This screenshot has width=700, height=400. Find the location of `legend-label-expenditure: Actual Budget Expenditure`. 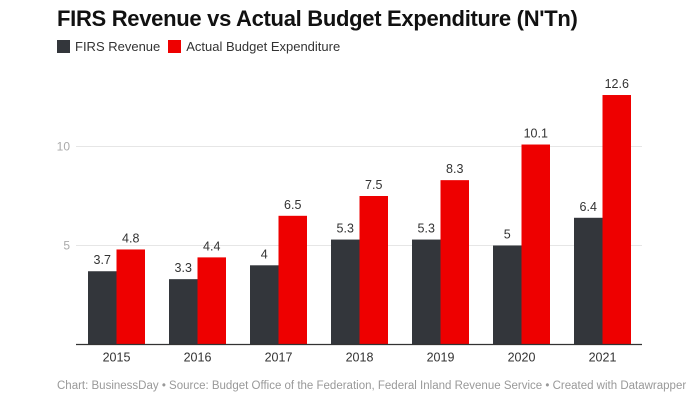

legend-label-expenditure: Actual Budget Expenditure is located at coordinates (263, 46).